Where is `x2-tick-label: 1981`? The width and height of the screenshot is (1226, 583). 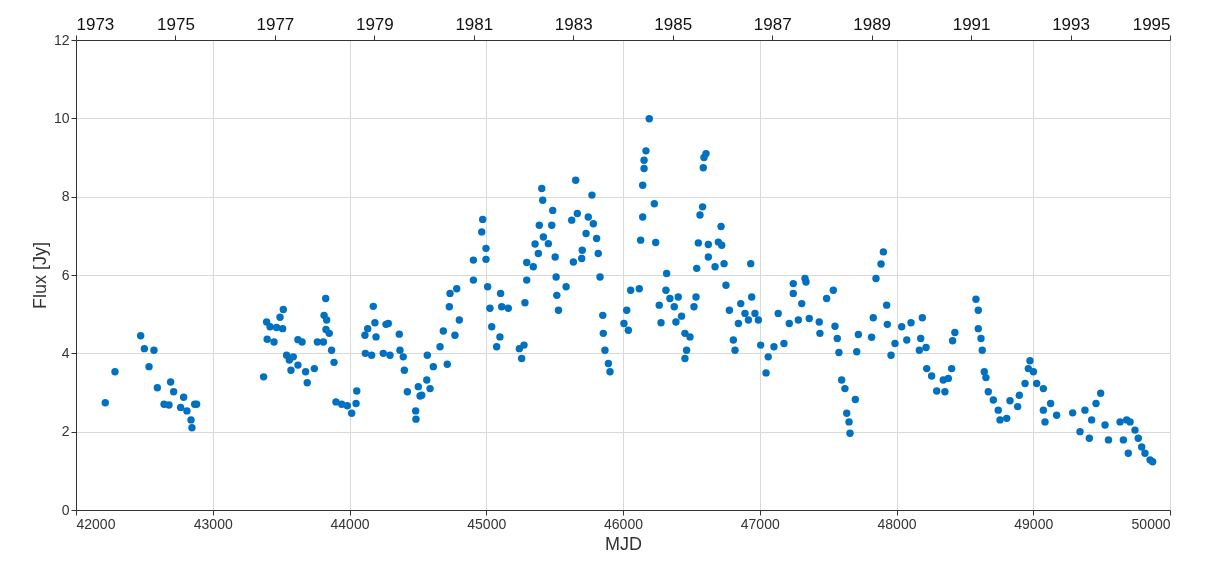 x2-tick-label: 1981 is located at coordinates (474, 24).